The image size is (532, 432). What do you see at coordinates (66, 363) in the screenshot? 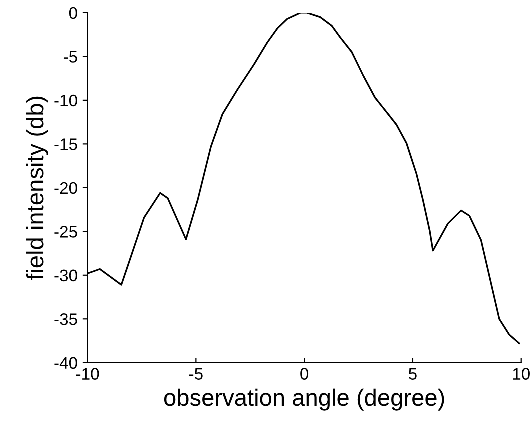
I see `y-tick-label: -40` at bounding box center [66, 363].